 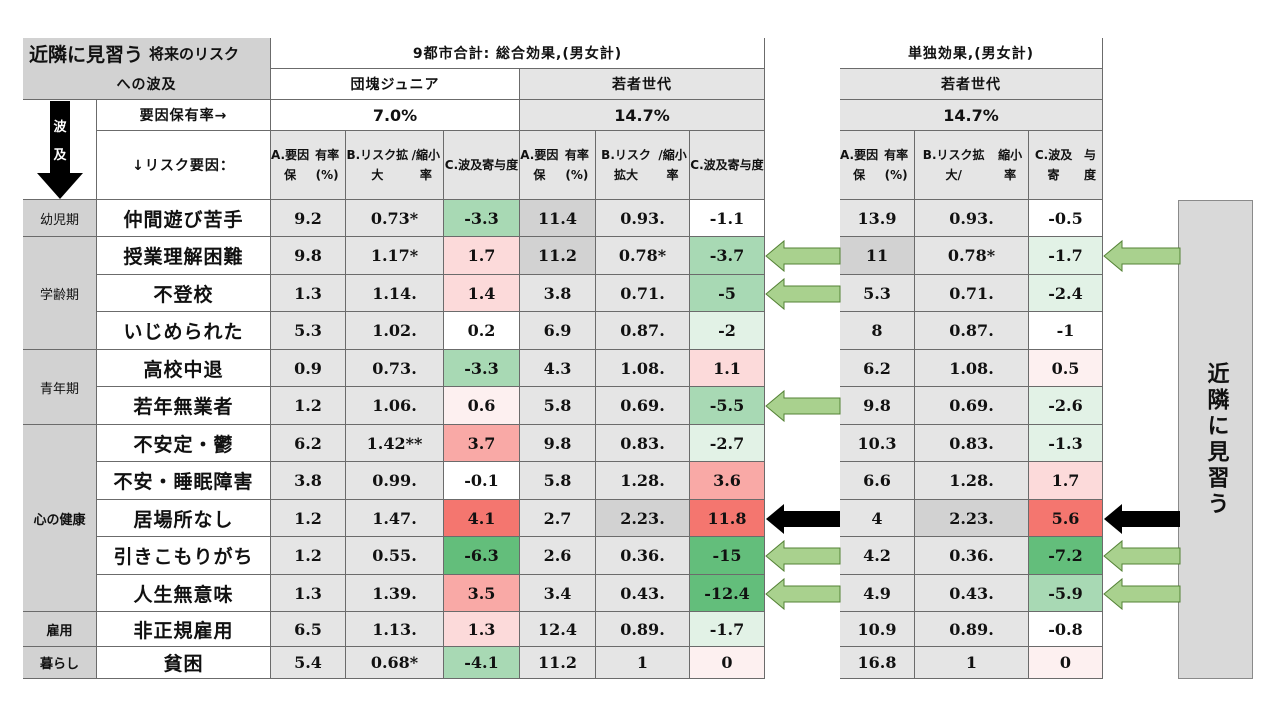 What do you see at coordinates (1066, 406) in the screenshot?
I see `value-cell: -2.6` at bounding box center [1066, 406].